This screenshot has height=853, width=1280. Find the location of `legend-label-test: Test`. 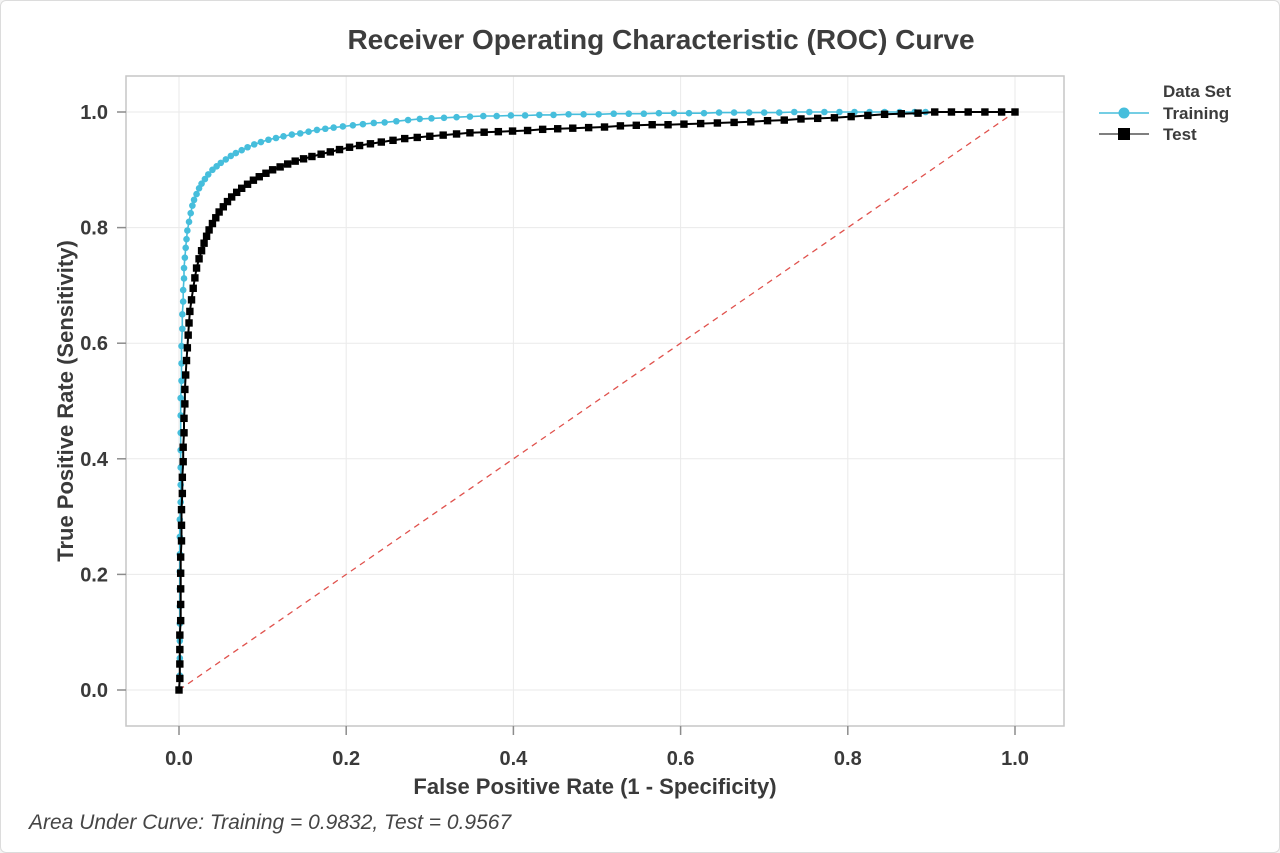

legend-label-test: Test is located at coordinates (1180, 134).